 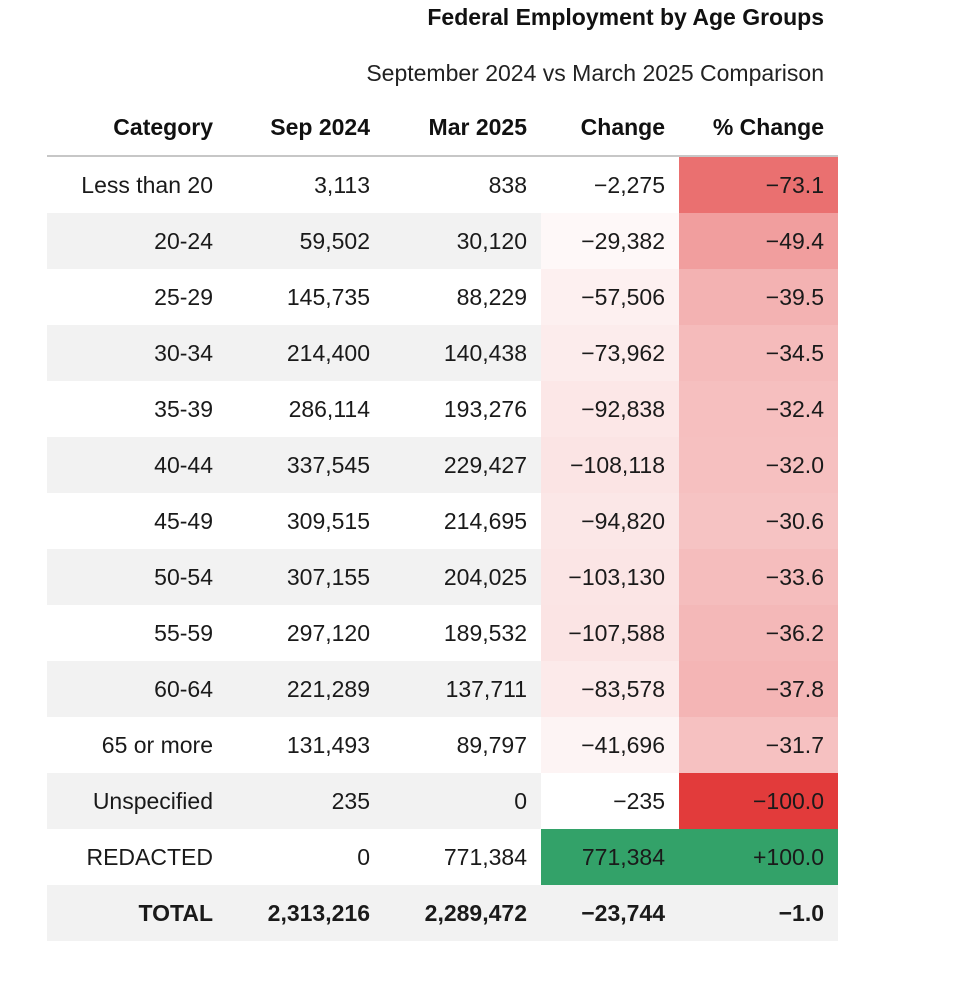 What do you see at coordinates (610, 409) in the screenshot?
I see `change-cell: −92,838` at bounding box center [610, 409].